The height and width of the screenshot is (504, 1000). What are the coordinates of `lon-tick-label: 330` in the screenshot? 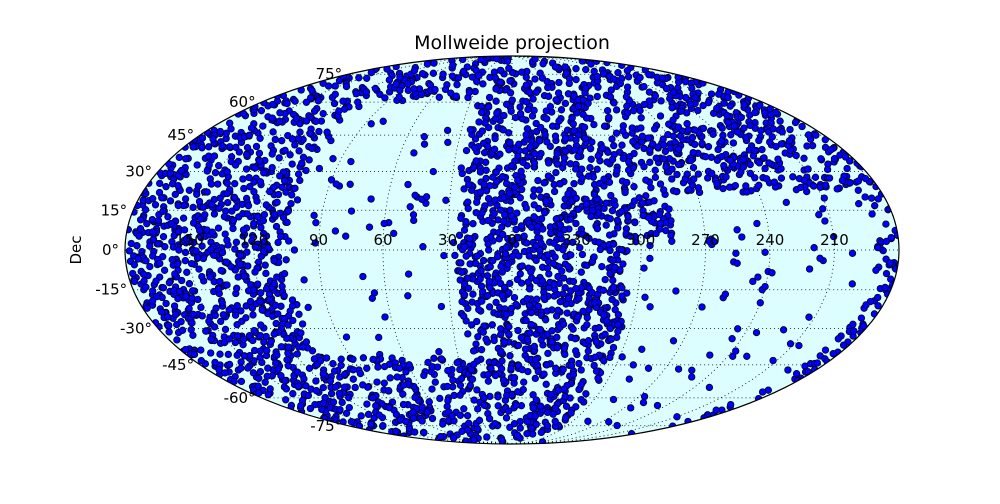 It's located at (576, 240).